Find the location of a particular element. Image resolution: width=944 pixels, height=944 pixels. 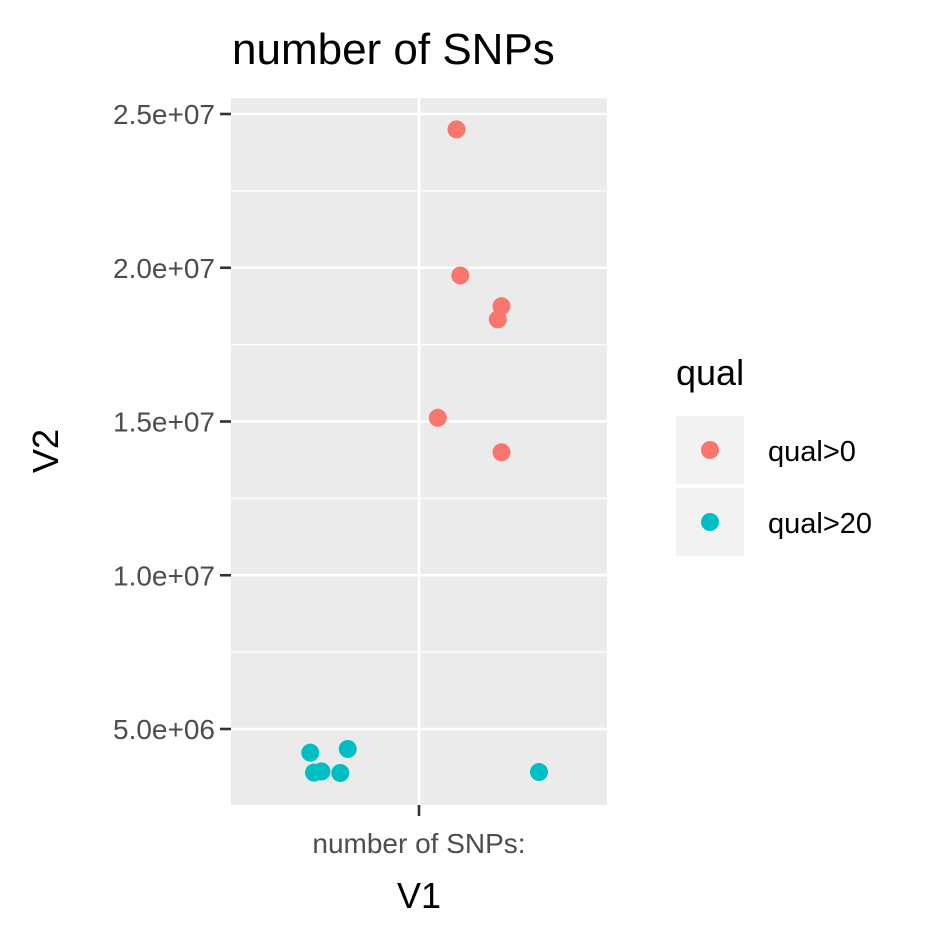

legend: qual qual>0 qual>20 is located at coordinates (774, 454).